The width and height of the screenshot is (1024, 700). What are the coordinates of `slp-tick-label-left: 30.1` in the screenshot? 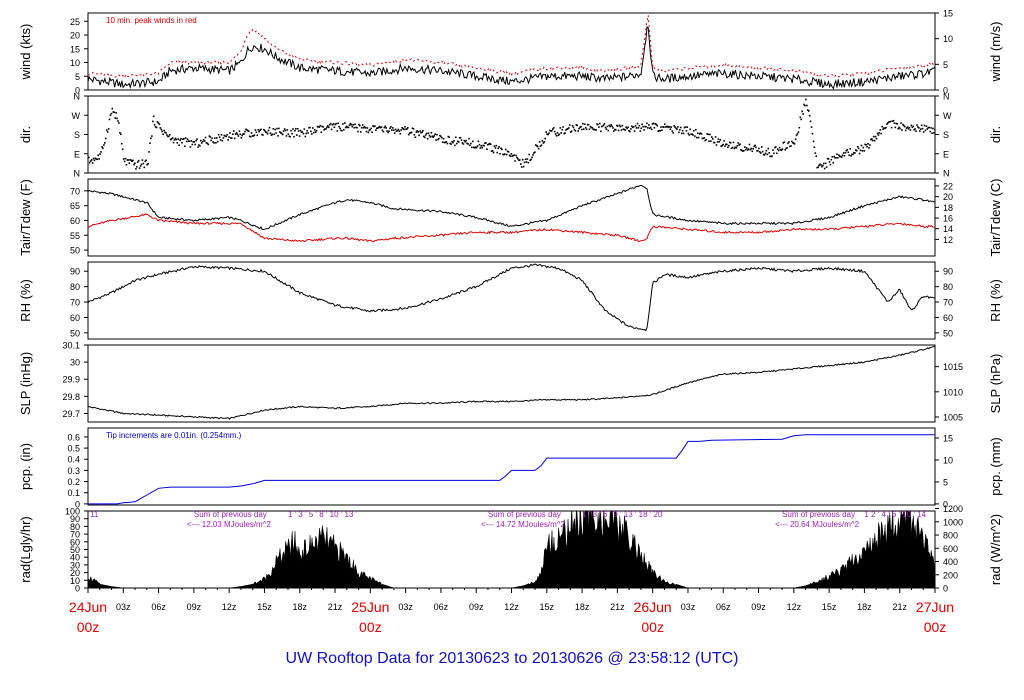 It's located at (71, 346).